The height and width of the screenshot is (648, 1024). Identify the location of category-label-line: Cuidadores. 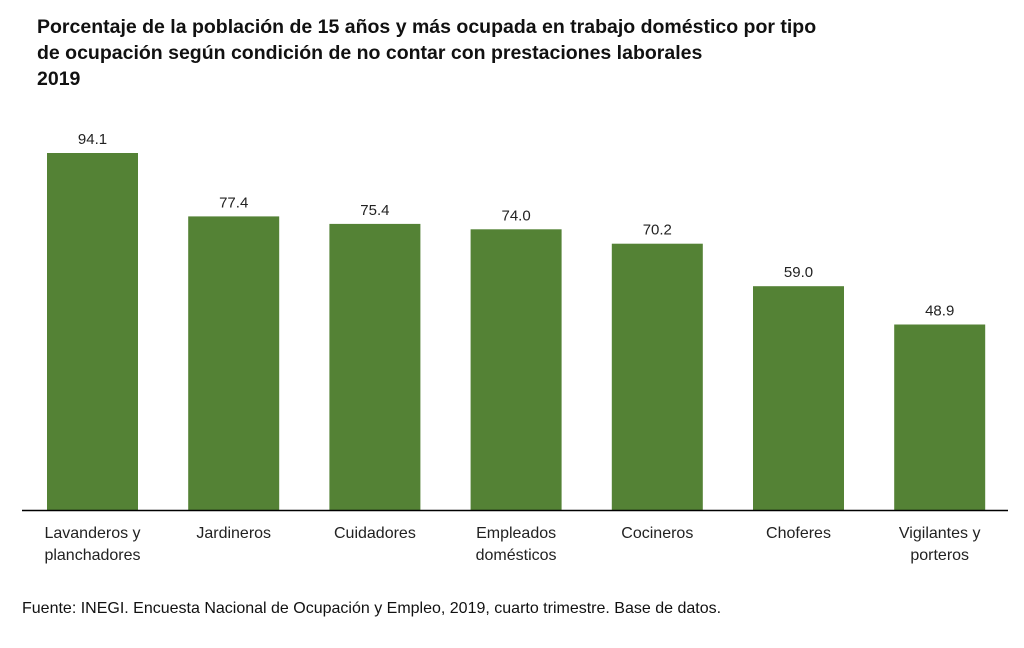
(375, 533).